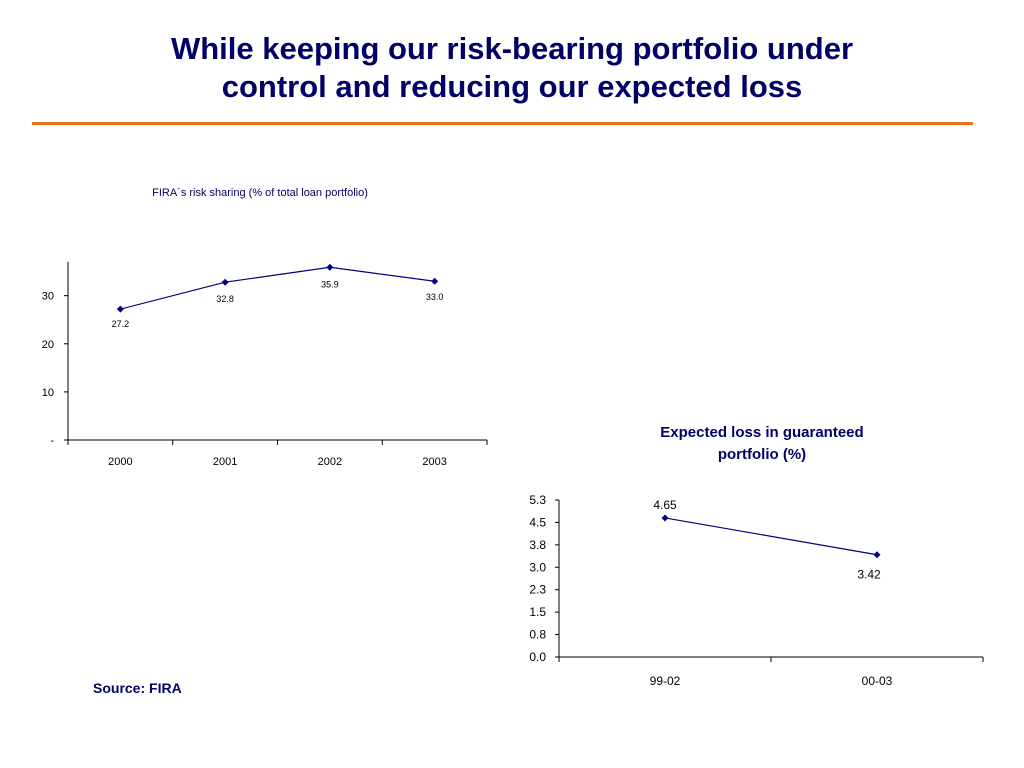 The image size is (1024, 768). What do you see at coordinates (502, 123) in the screenshot?
I see `title-divider` at bounding box center [502, 123].